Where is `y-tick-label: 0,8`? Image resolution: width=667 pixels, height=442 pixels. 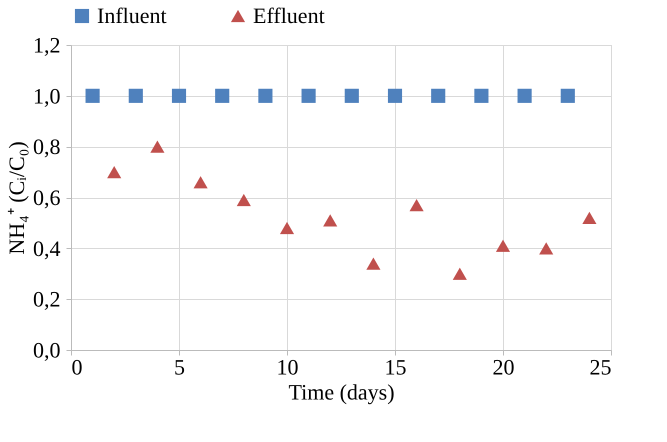 y-tick-label: 0,8 is located at coordinates (46, 147).